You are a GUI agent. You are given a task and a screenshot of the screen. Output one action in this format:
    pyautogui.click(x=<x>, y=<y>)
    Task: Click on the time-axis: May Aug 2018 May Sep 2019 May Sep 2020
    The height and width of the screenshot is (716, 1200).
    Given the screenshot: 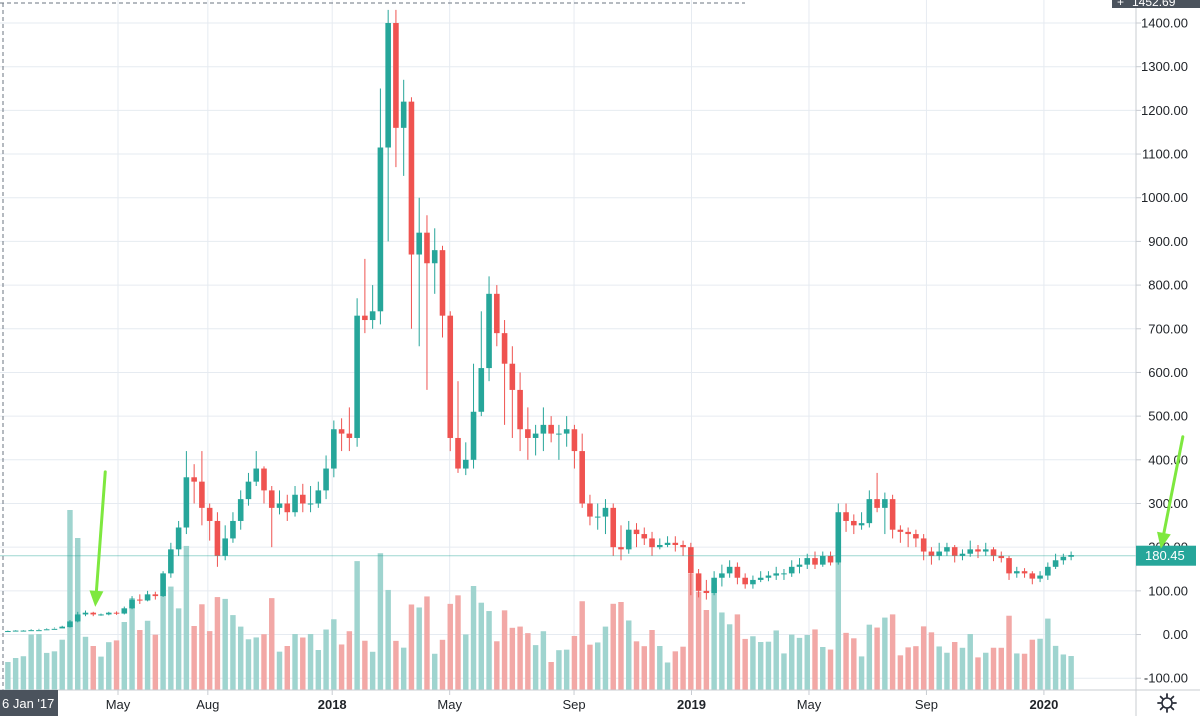 What is the action you would take?
    pyautogui.click(x=582, y=701)
    